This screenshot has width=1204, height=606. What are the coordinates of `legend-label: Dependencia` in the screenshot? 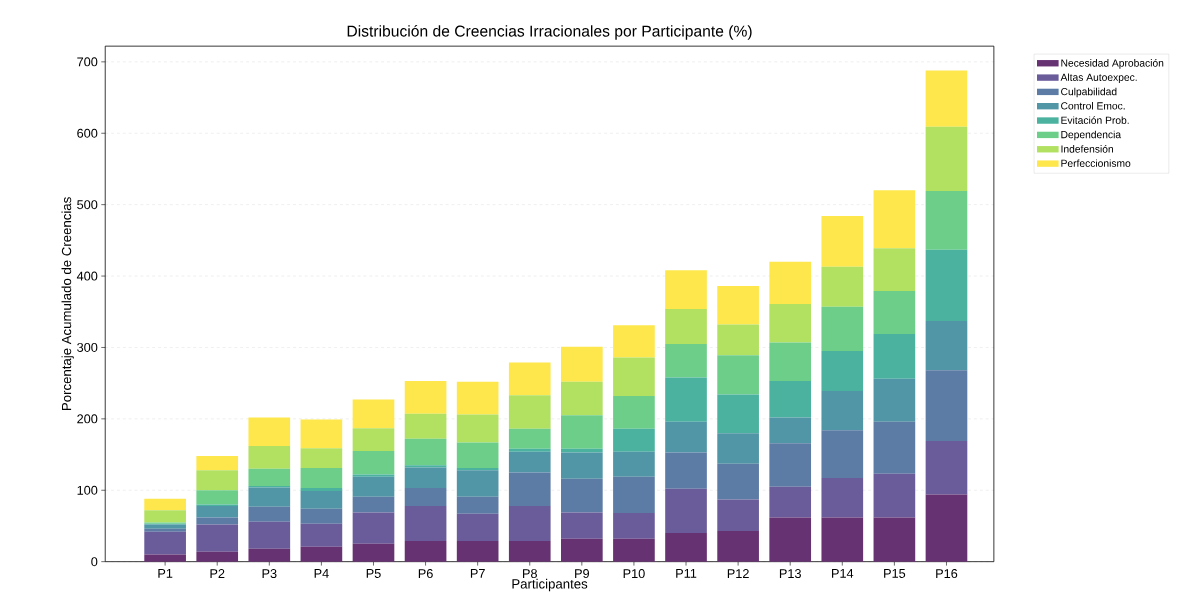 It's located at (1091, 135).